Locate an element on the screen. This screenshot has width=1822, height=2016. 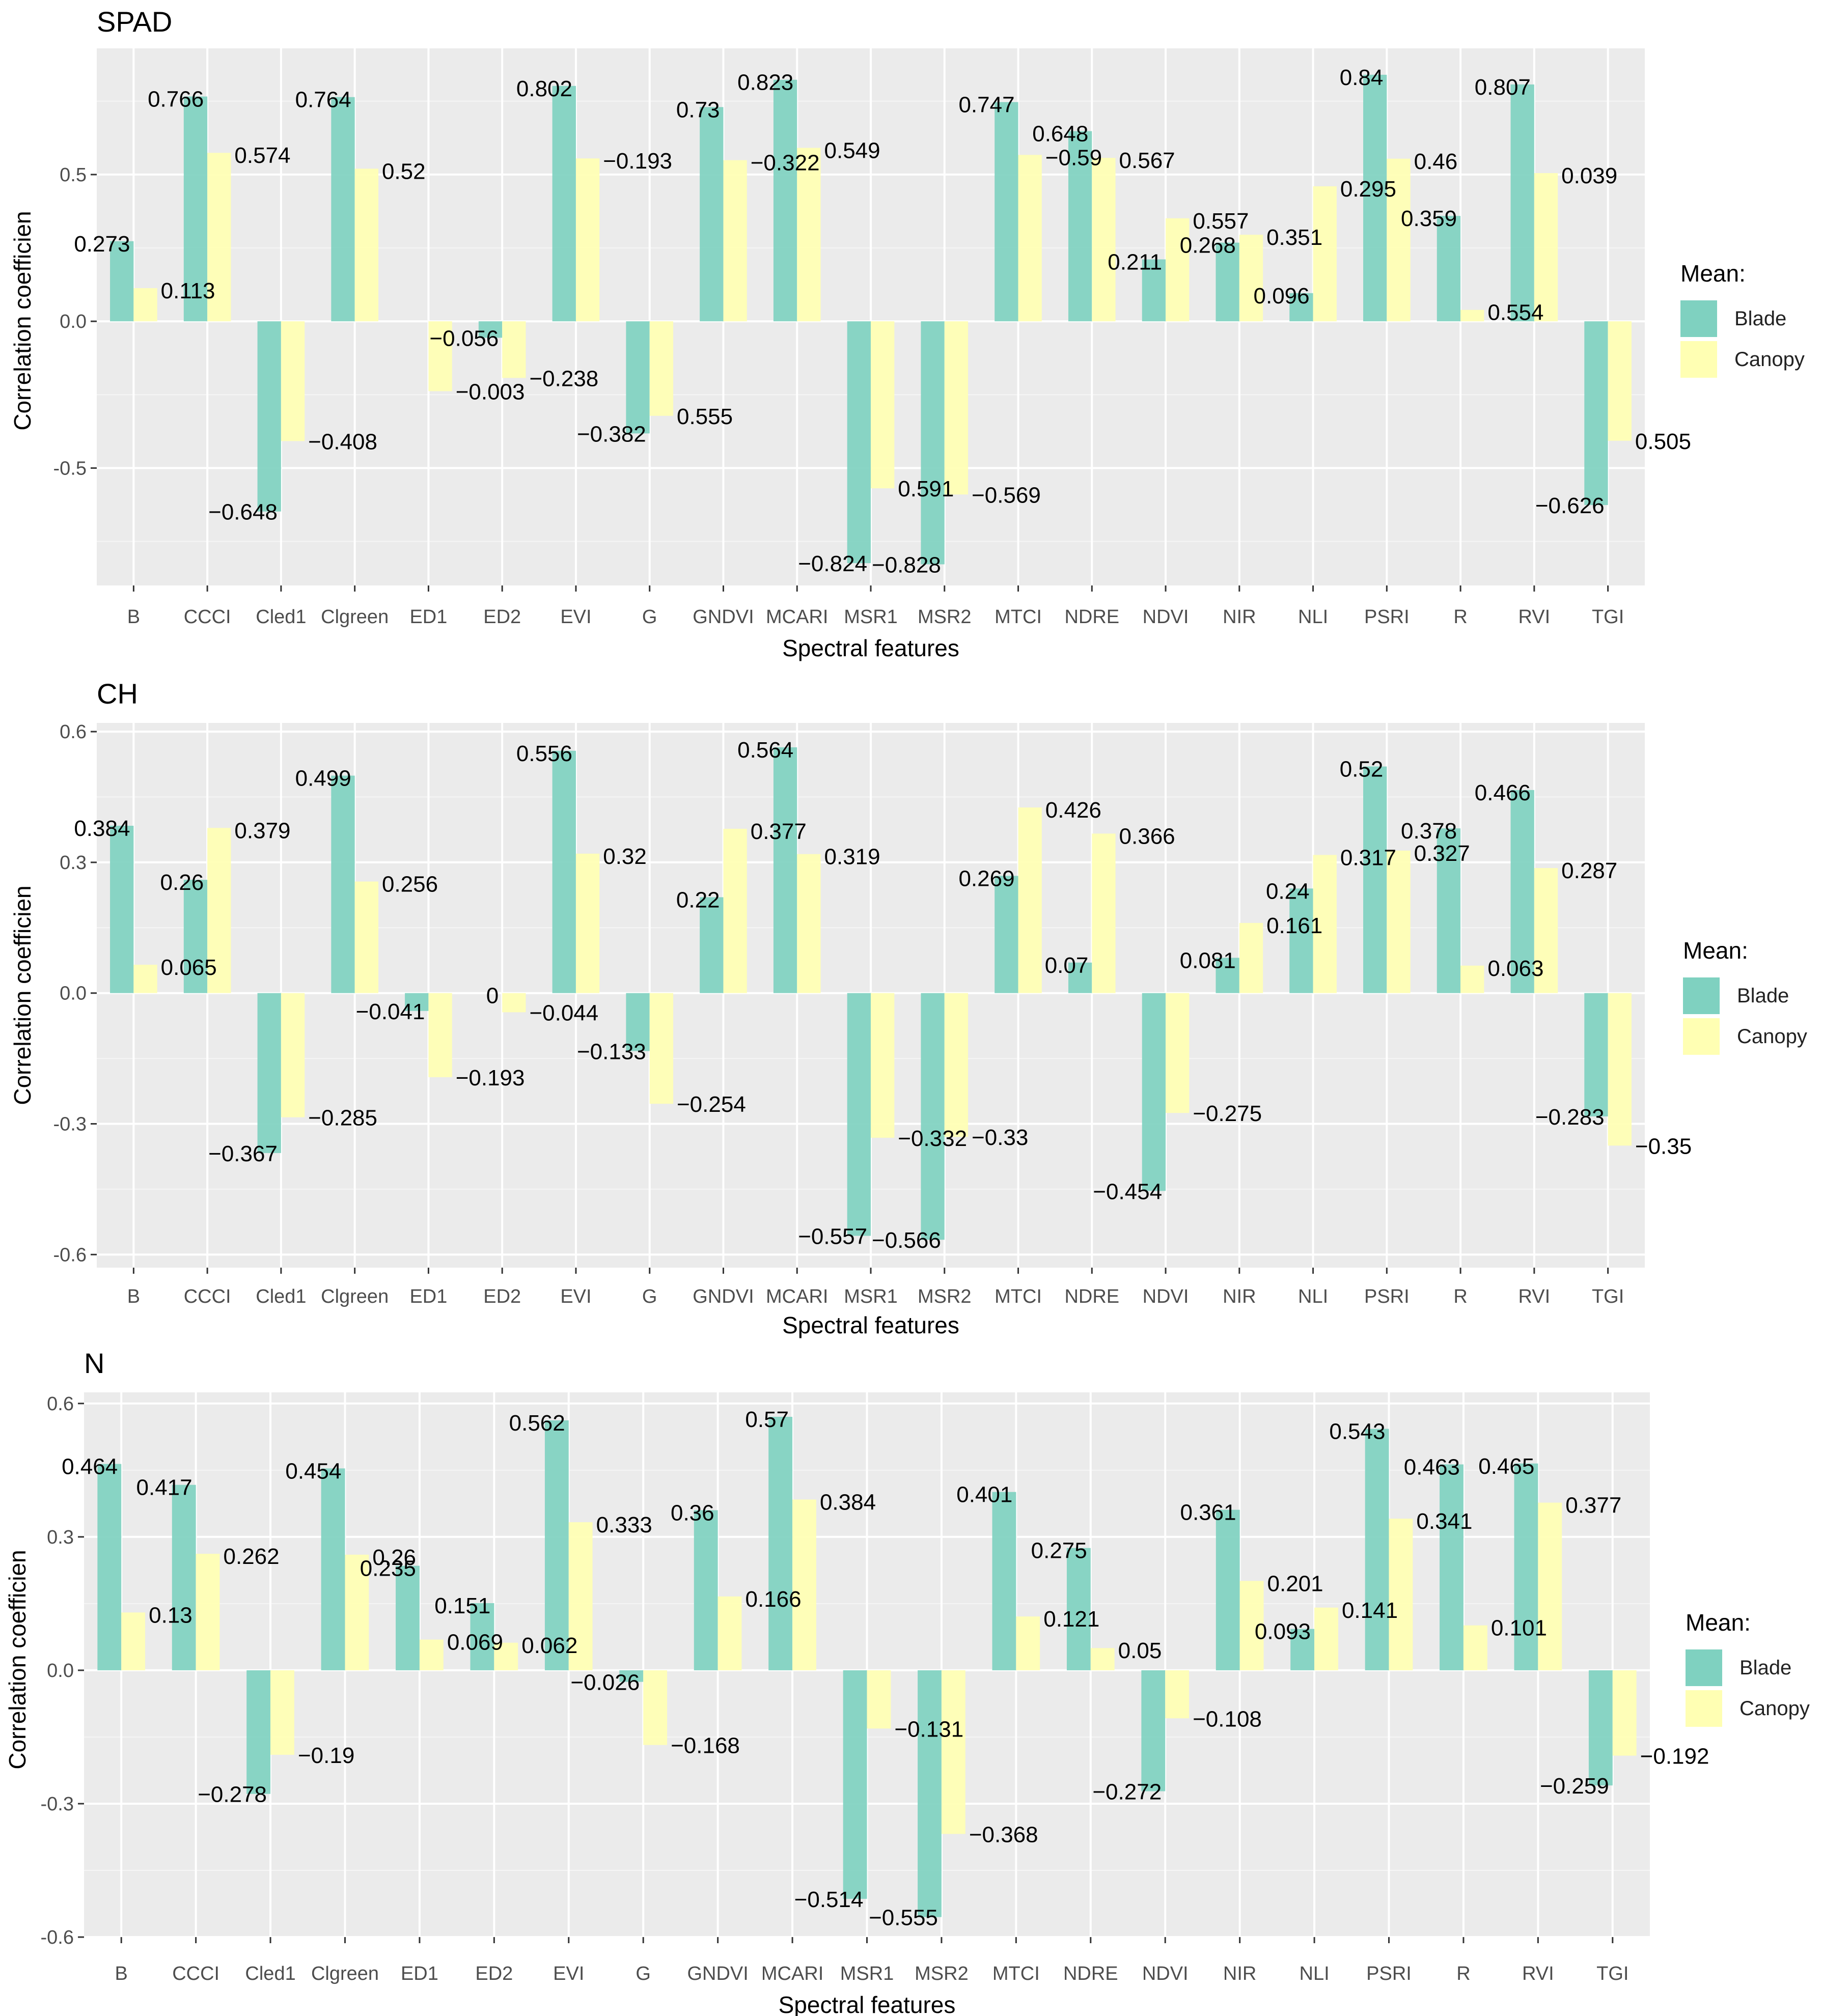
data-label-blade-nir: 0.081 is located at coordinates (1208, 960).